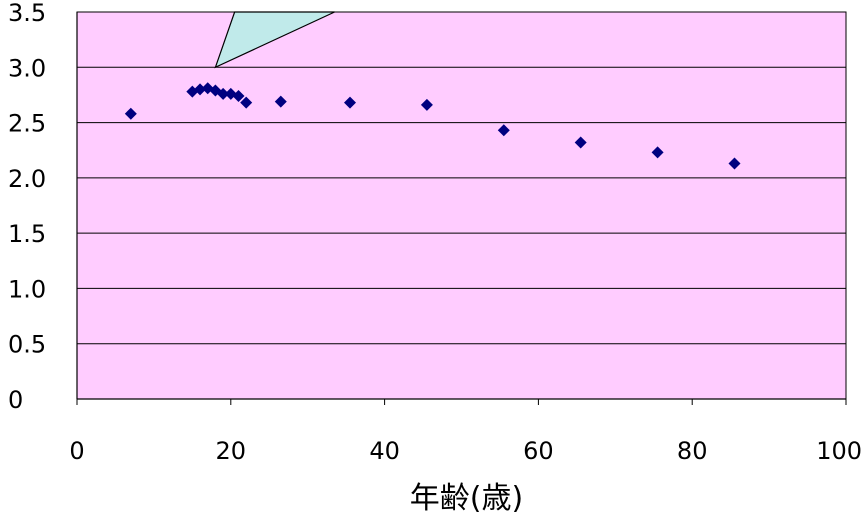 The image size is (867, 521). I want to click on x-tick-label: 0, so click(76, 451).